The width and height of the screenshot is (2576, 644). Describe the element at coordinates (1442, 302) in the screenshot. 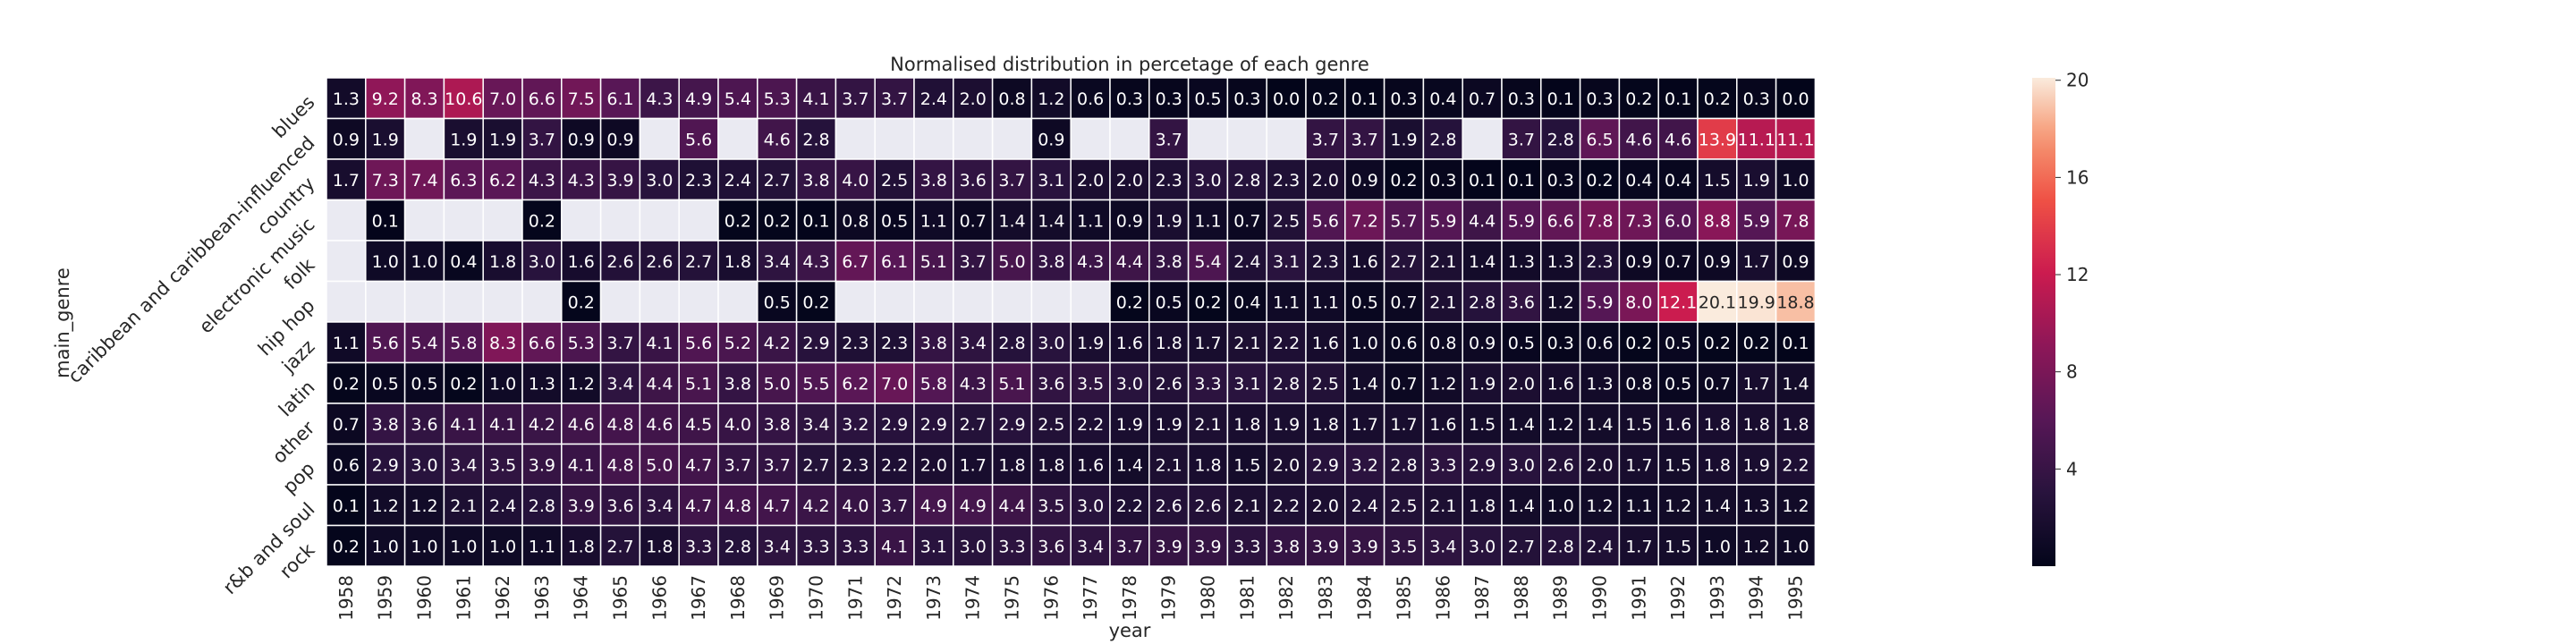

I see `cell-value-label: 2.1` at that location.